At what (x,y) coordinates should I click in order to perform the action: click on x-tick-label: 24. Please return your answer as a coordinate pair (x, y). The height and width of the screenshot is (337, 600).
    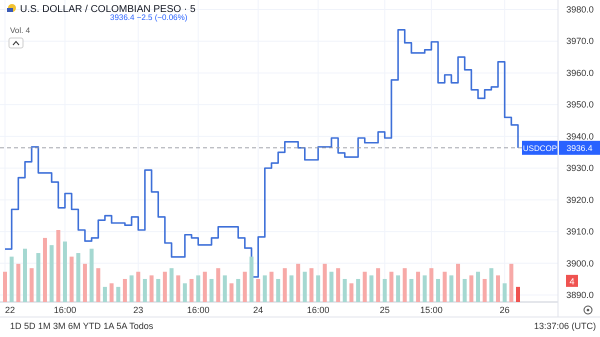
    Looking at the image, I should click on (258, 310).